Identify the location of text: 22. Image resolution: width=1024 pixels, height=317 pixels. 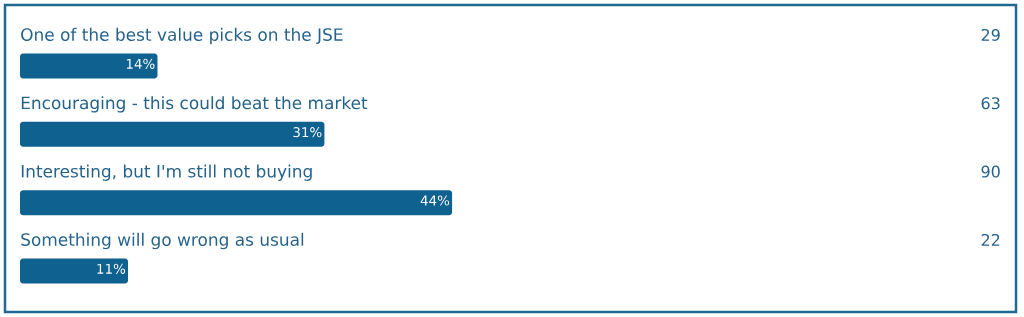
(990, 239).